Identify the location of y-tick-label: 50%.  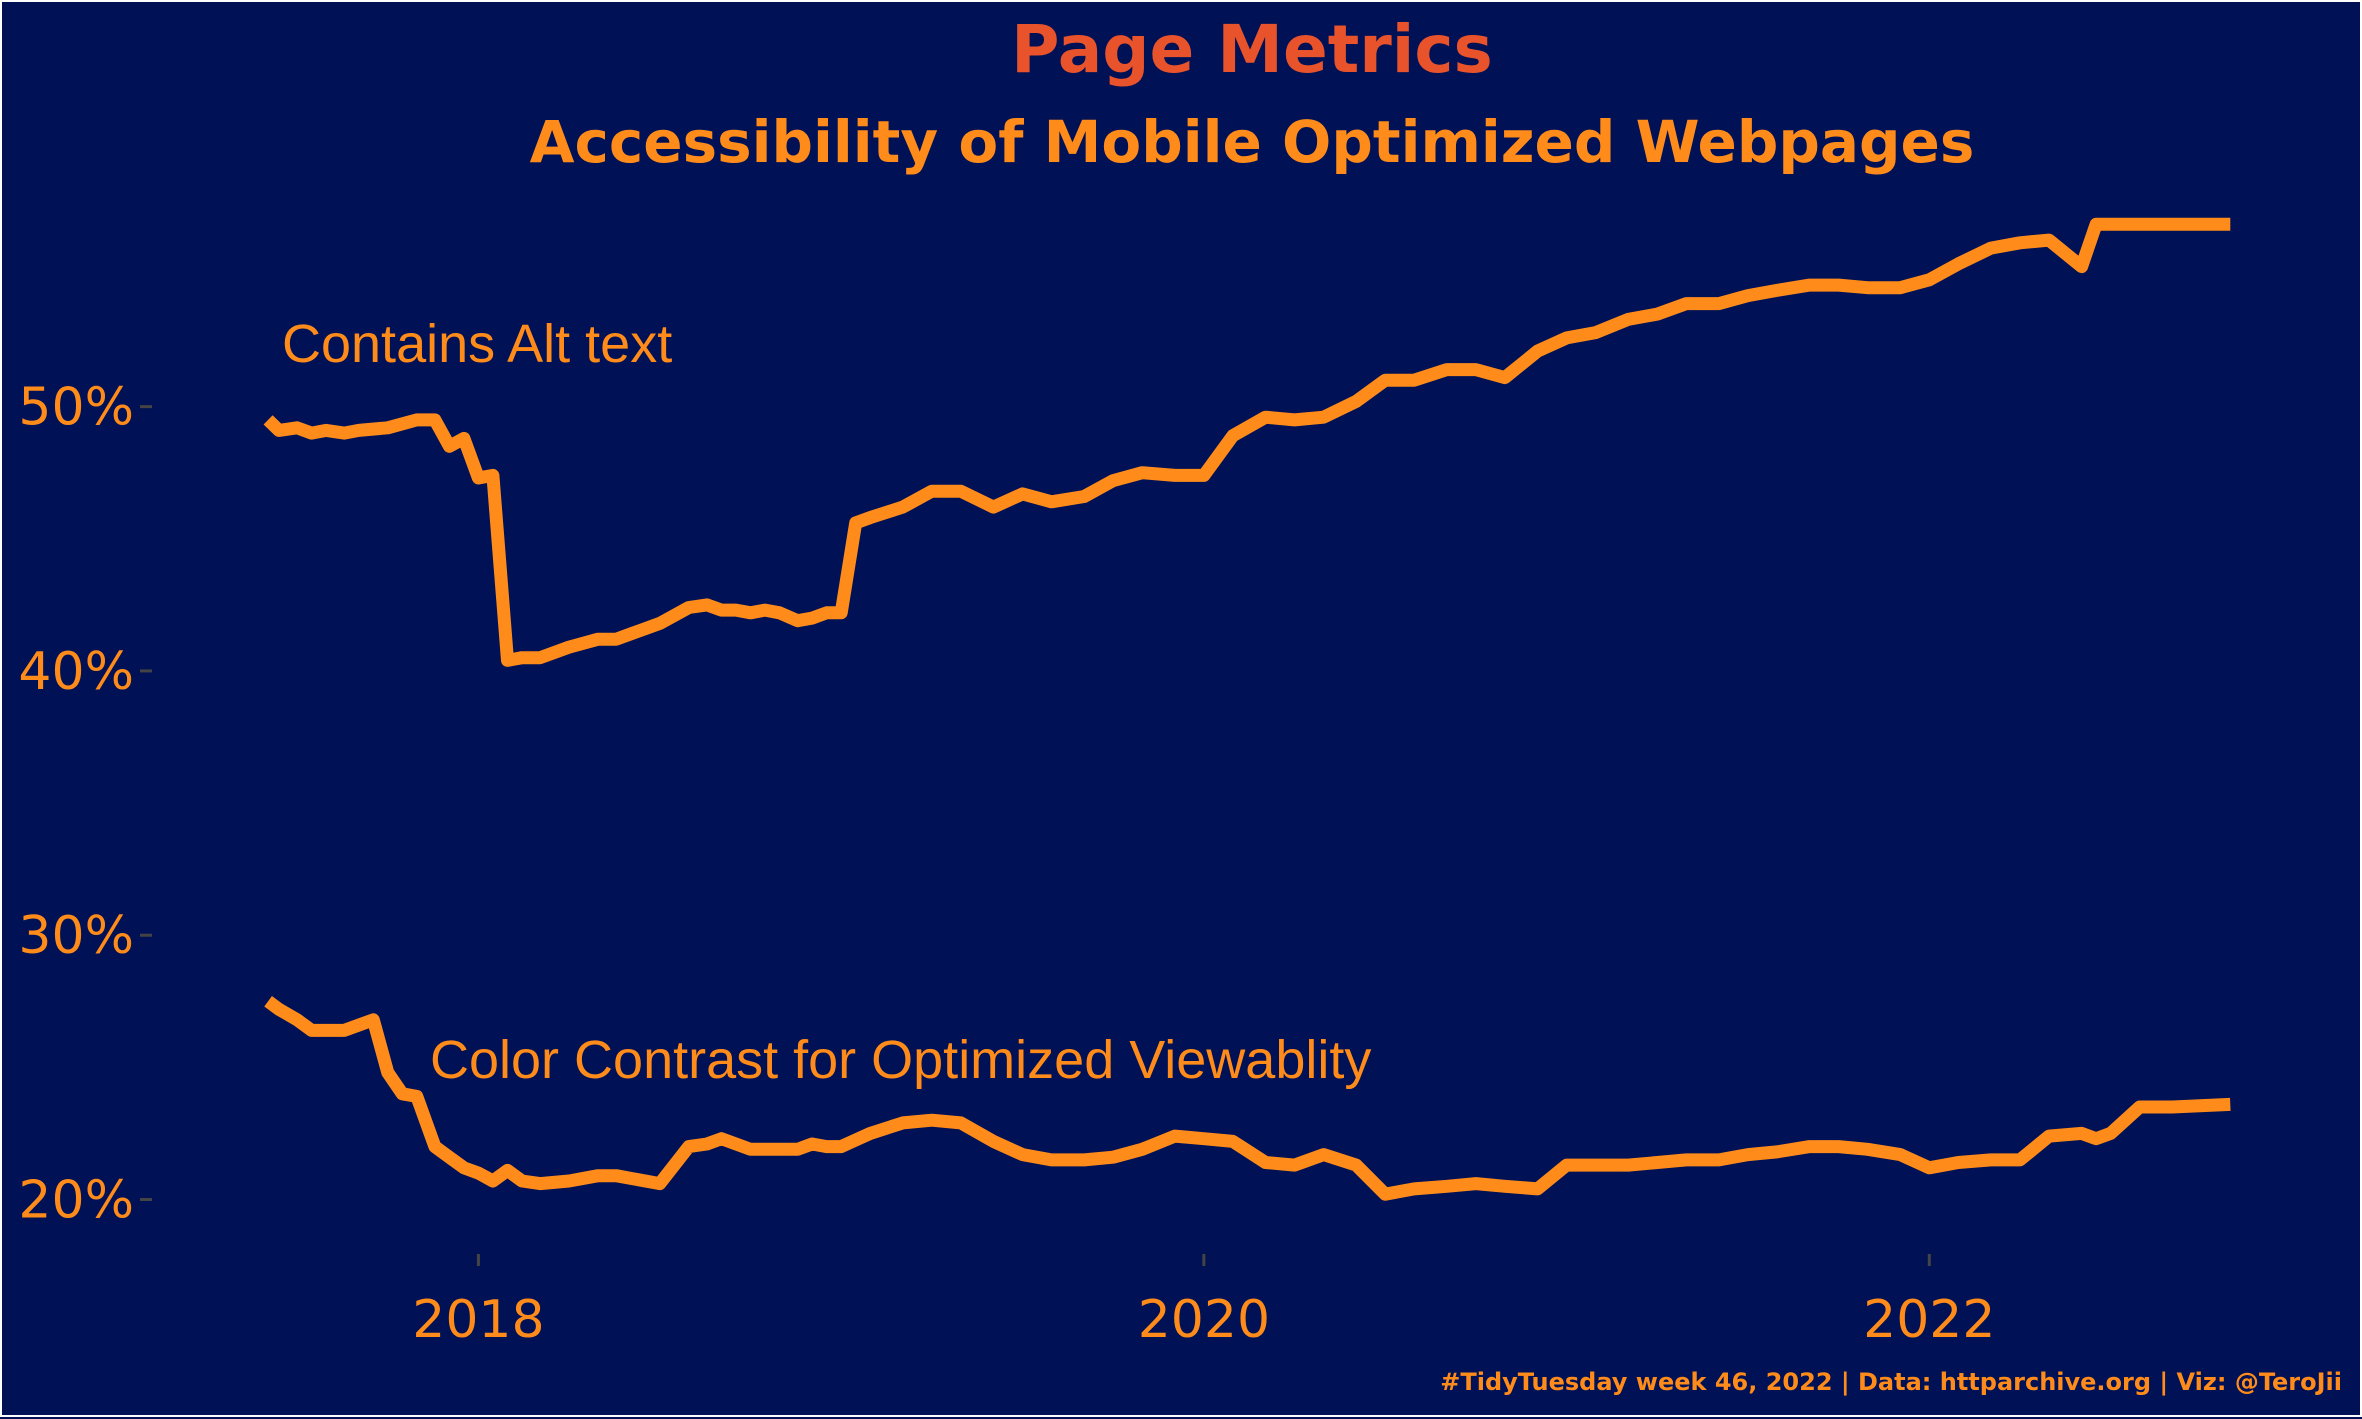
(76, 408).